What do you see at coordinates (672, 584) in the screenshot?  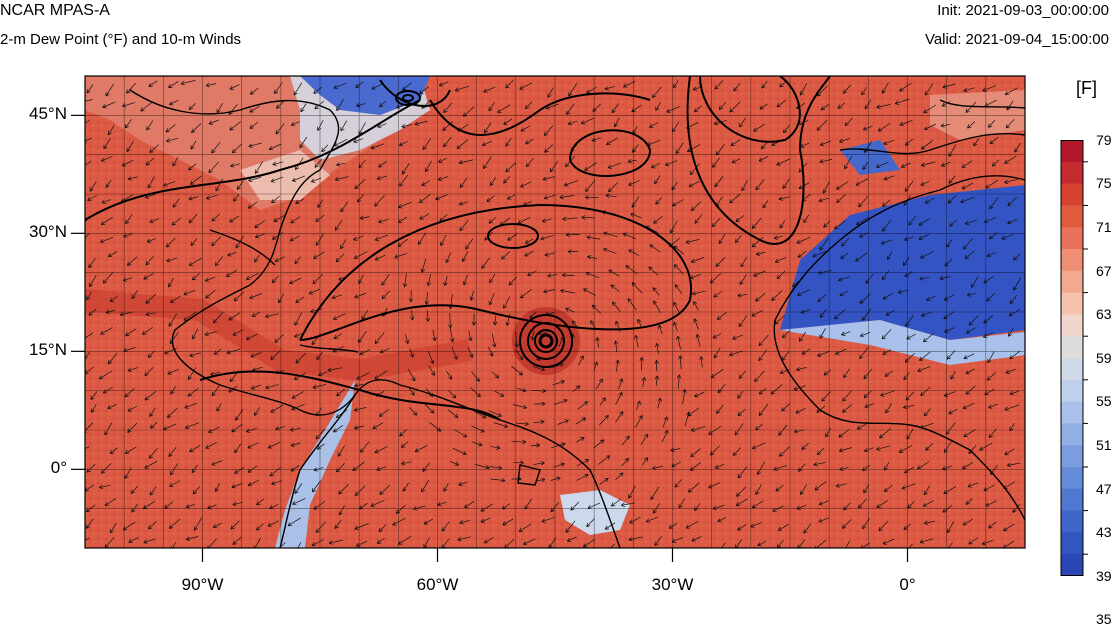 I see `lon-label: 30°W` at bounding box center [672, 584].